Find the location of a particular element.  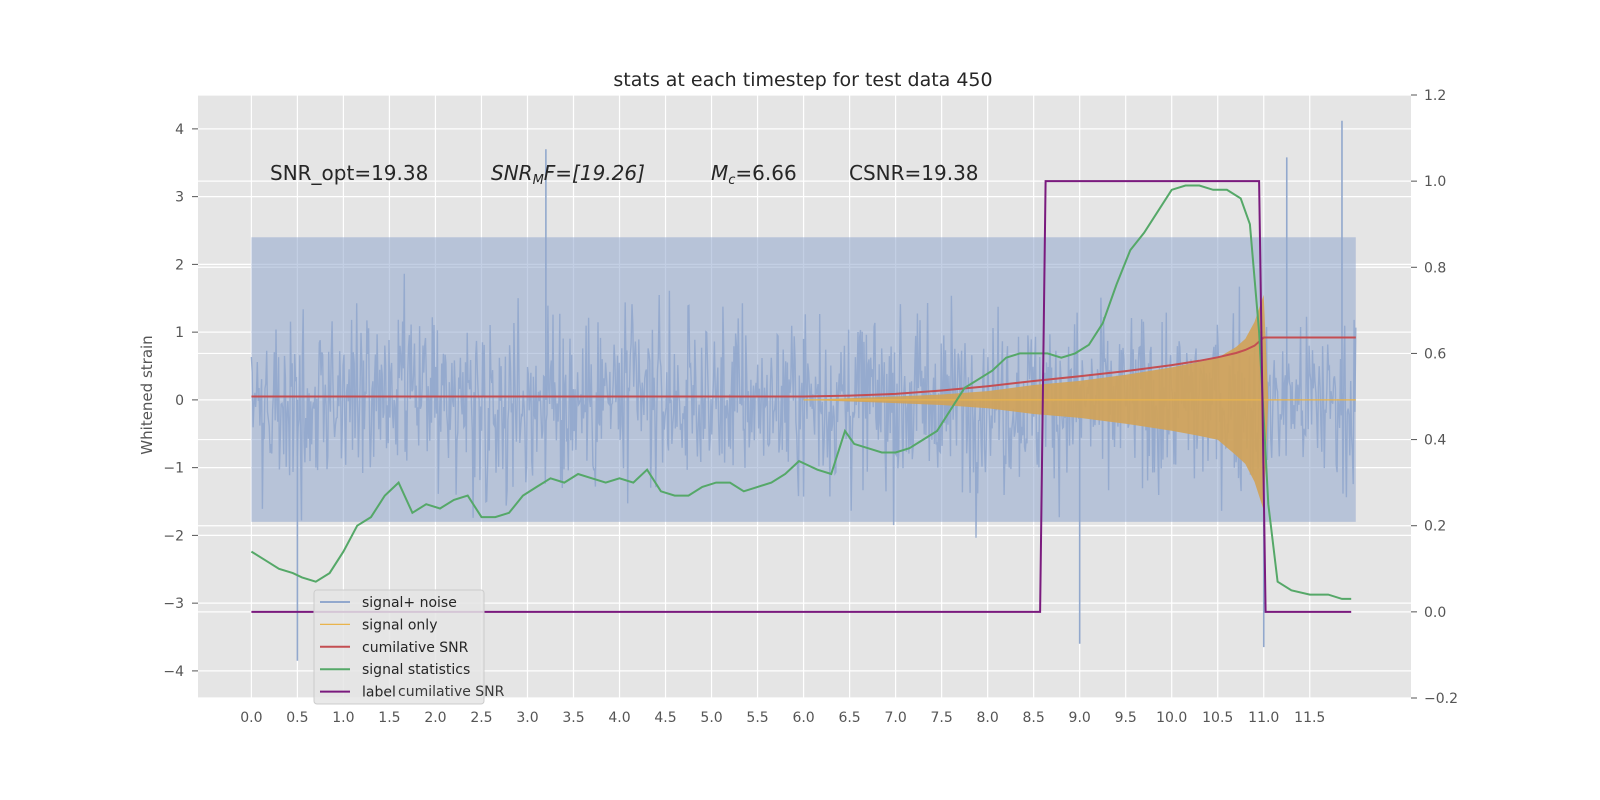

y2-tick-label: 0.4 is located at coordinates (1435, 441).